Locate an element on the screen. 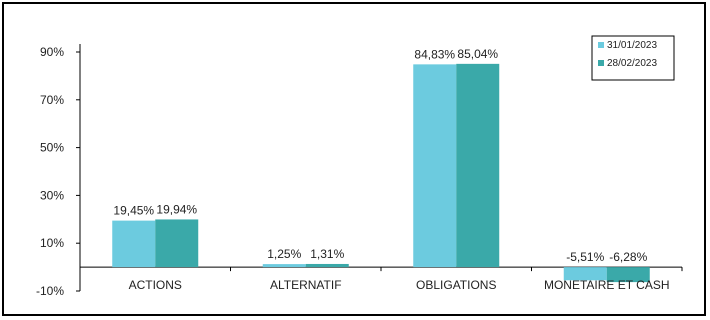  data-label: 85,04% is located at coordinates (477, 54).